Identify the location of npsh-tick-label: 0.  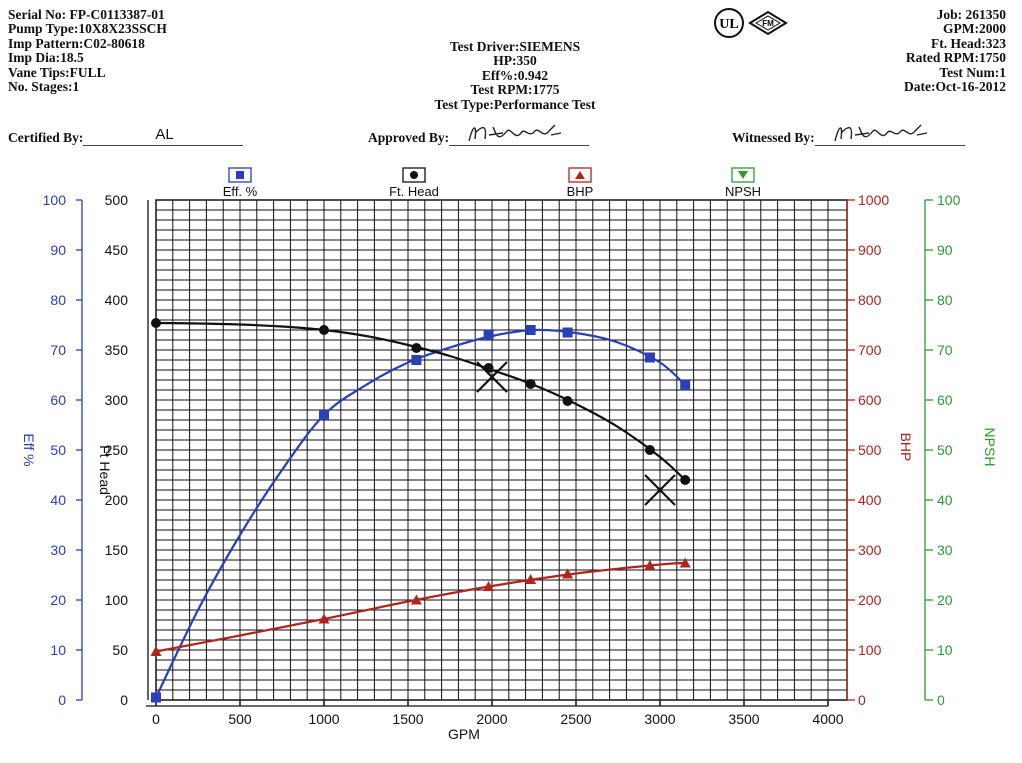
(941, 700).